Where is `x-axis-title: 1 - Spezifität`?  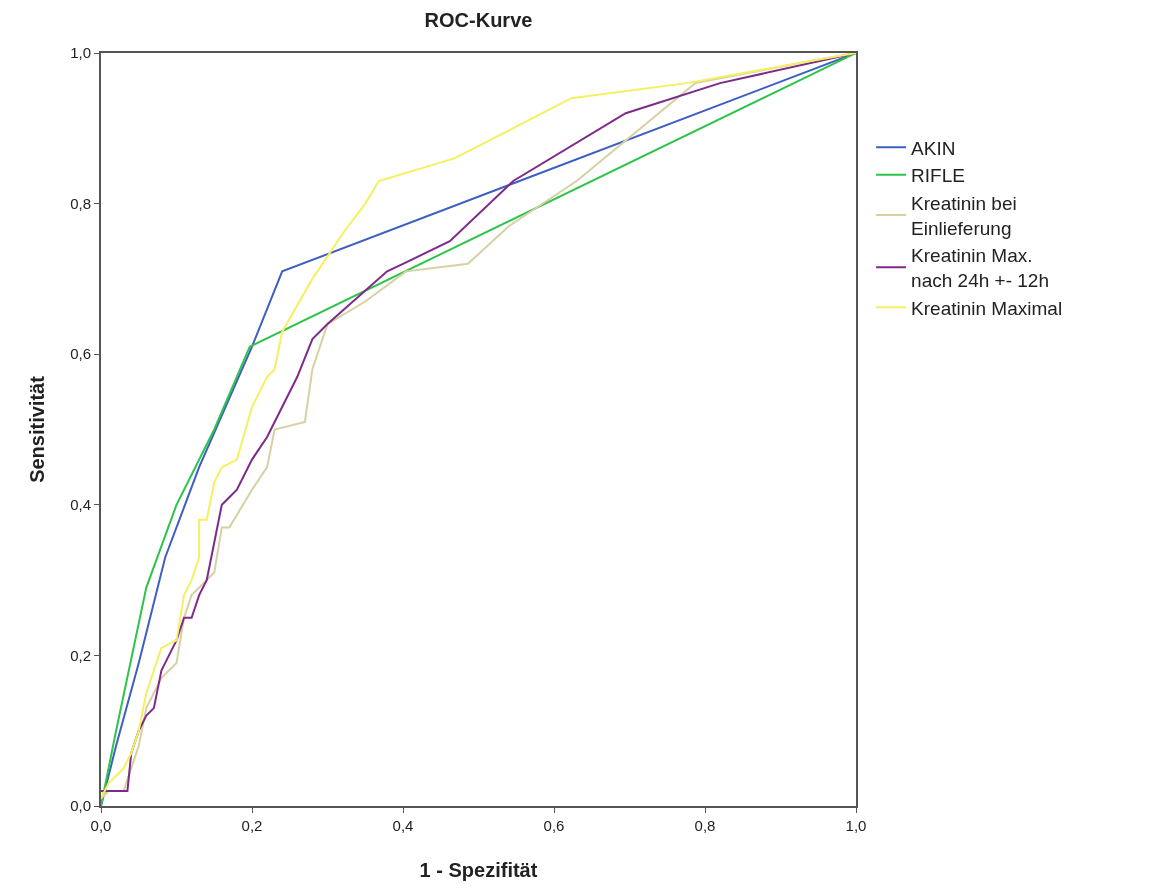
x-axis-title: 1 - Spezifität is located at coordinates (478, 870).